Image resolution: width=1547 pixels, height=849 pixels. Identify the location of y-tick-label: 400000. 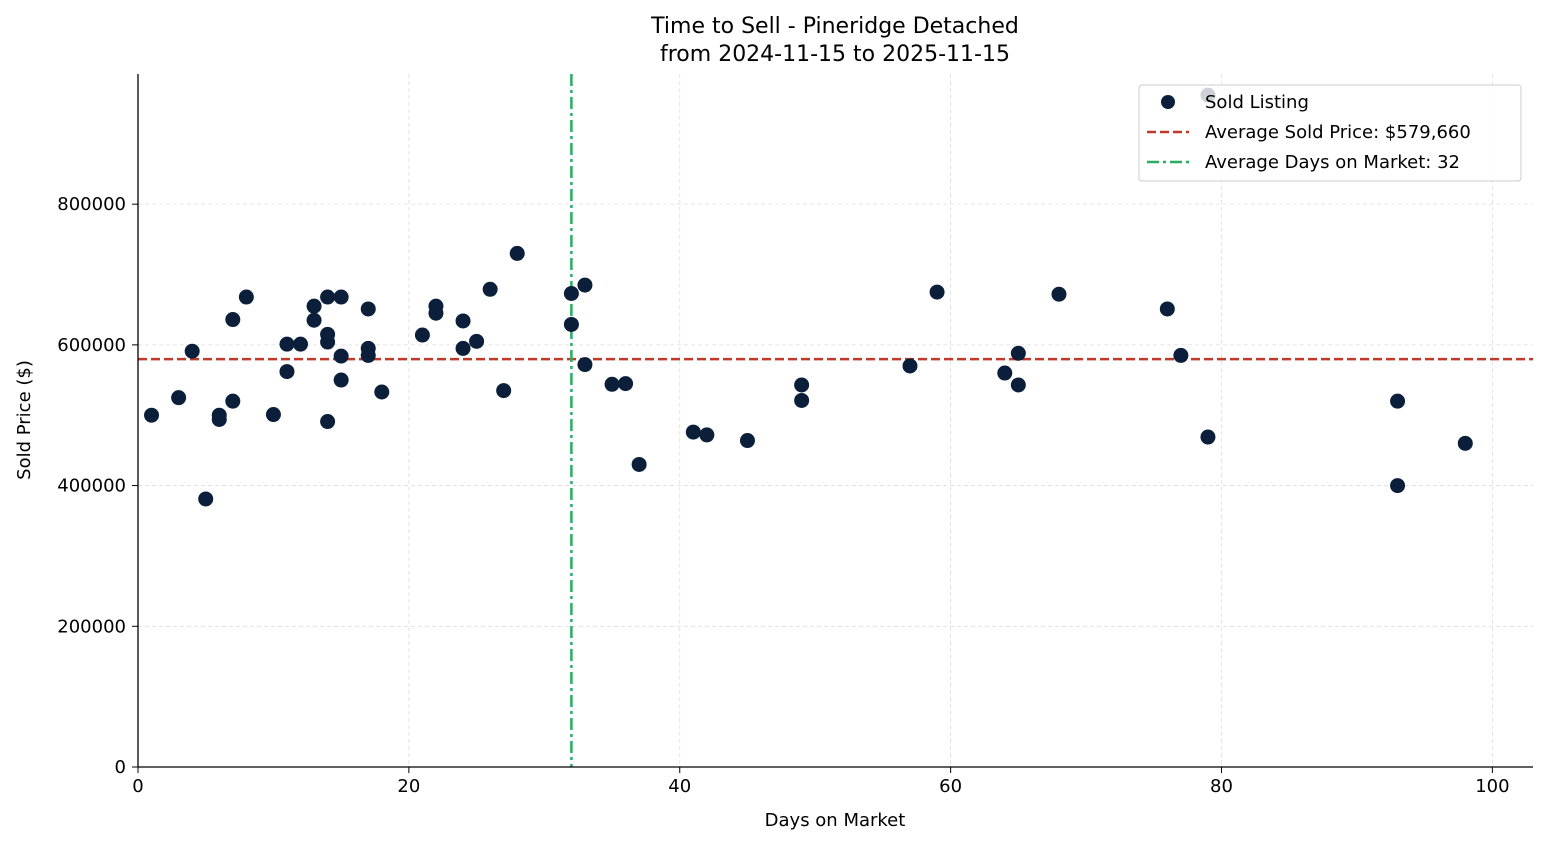
(91, 486).